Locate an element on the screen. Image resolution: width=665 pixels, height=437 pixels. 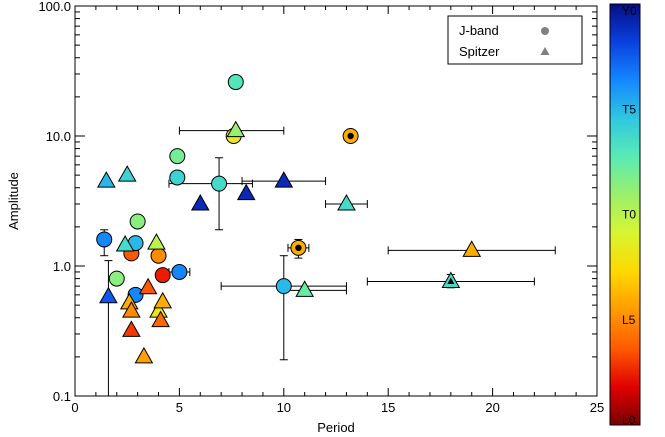
legend-label-jband: J-band is located at coordinates (479, 30).